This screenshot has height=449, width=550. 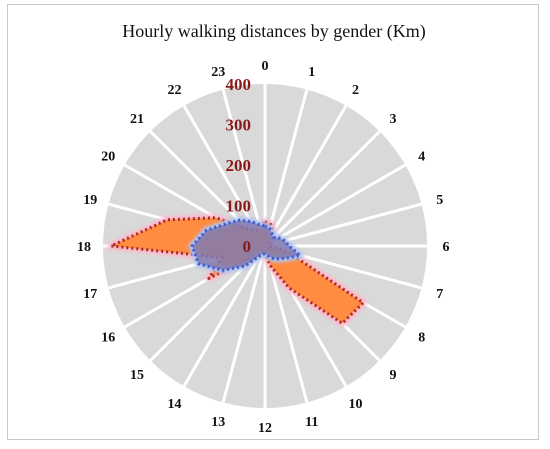 What do you see at coordinates (355, 90) in the screenshot?
I see `hour-label-2: 2` at bounding box center [355, 90].